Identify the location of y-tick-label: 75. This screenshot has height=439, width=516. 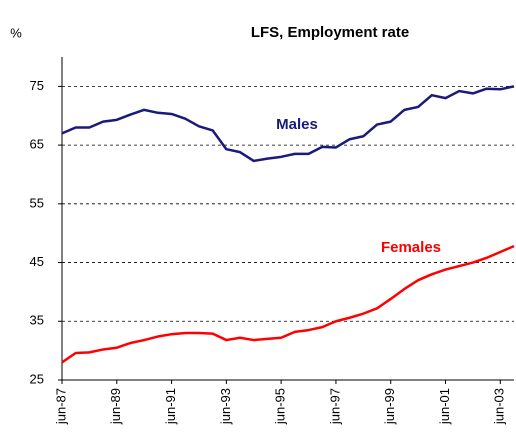
(37, 85).